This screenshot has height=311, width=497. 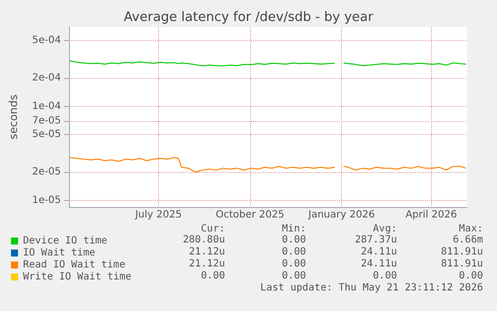 What do you see at coordinates (46, 200) in the screenshot?
I see `y-tick-label: 1e-05` at bounding box center [46, 200].